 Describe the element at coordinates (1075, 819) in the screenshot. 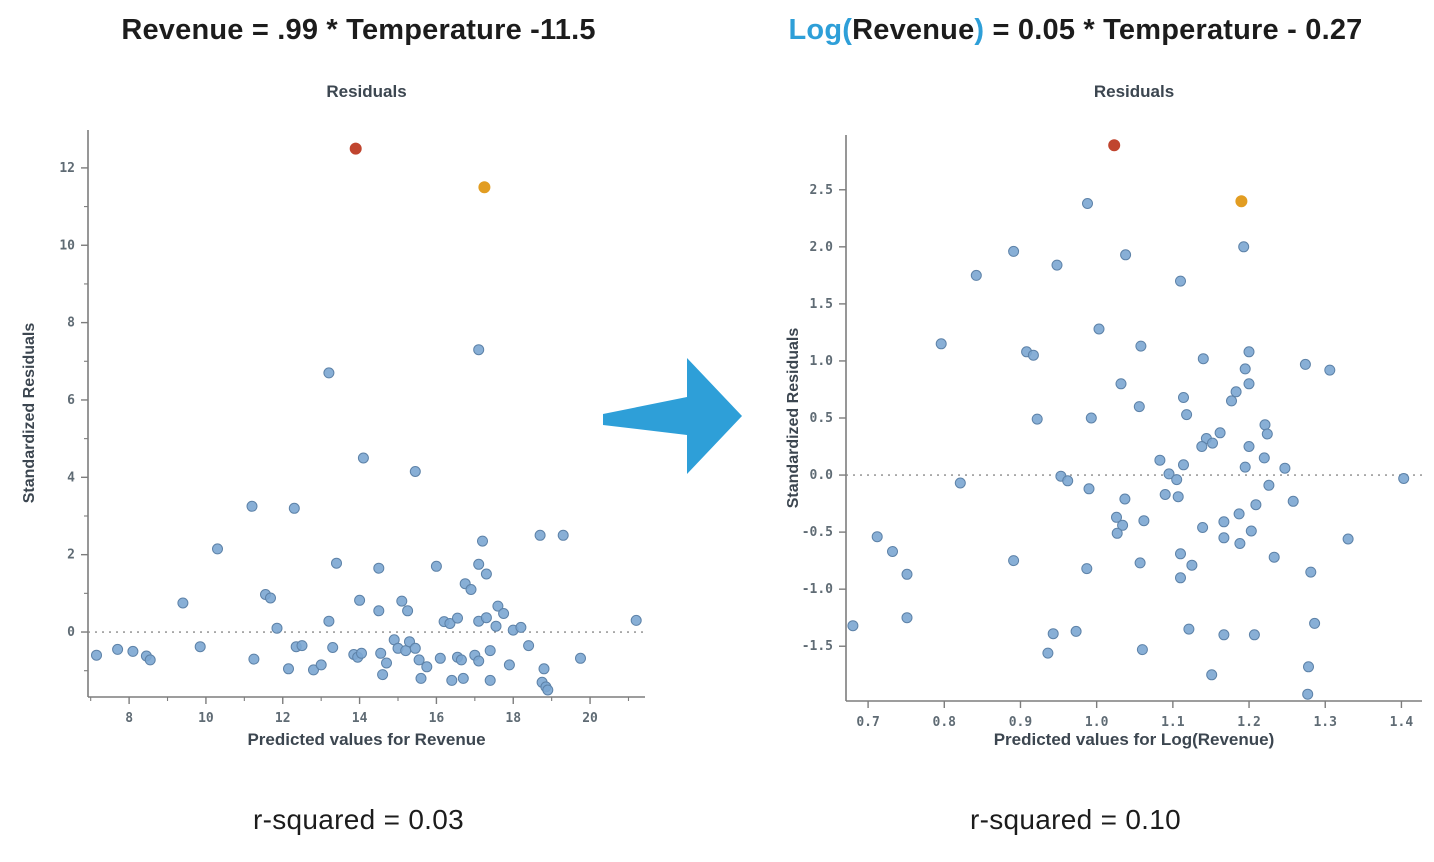

I see `right-r-squared-caption: r-squared = 0.10` at that location.